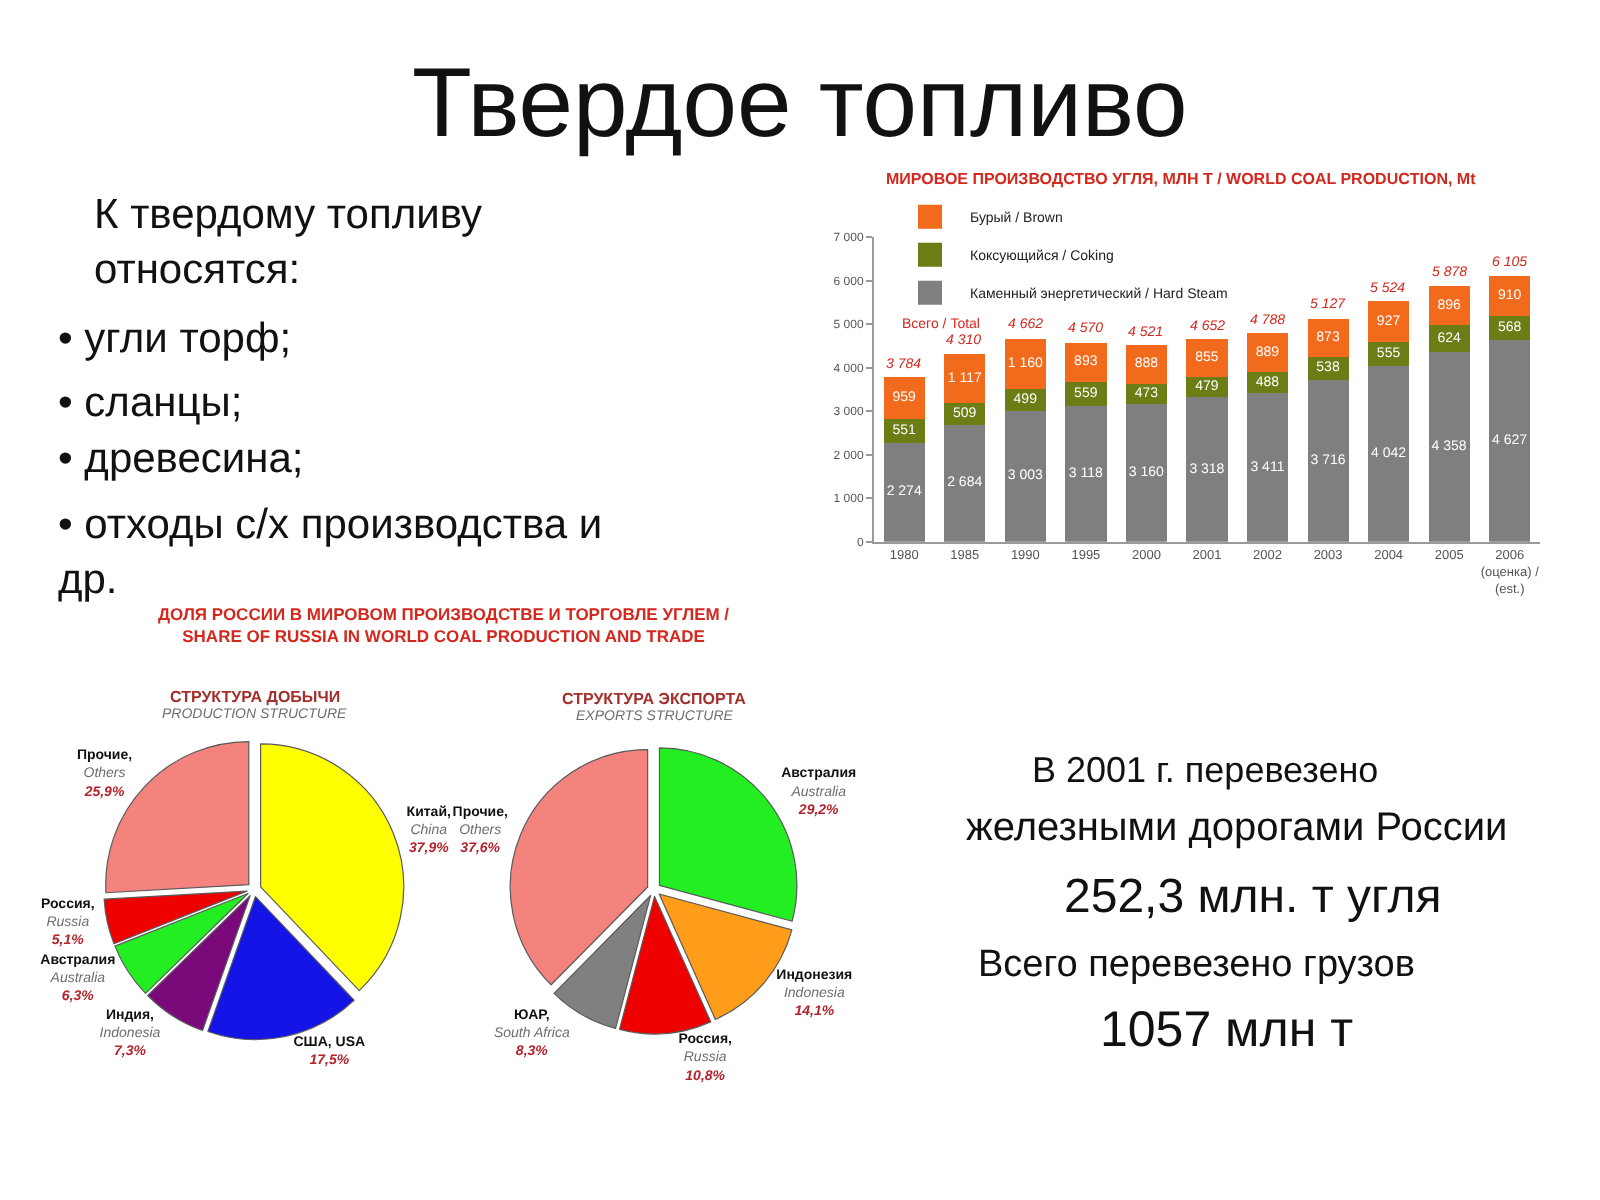  Describe the element at coordinates (444, 625) in the screenshot. I see `text: ДОЛЯ РОССИИ В МИРОВОМ ПРОИЗВОДСТВЕ И ТОРГОВЛЕ УГЛЕМ / SHARE OF RUSSIA IN WORLD COAL PRODUCTION AND TRADE` at that location.